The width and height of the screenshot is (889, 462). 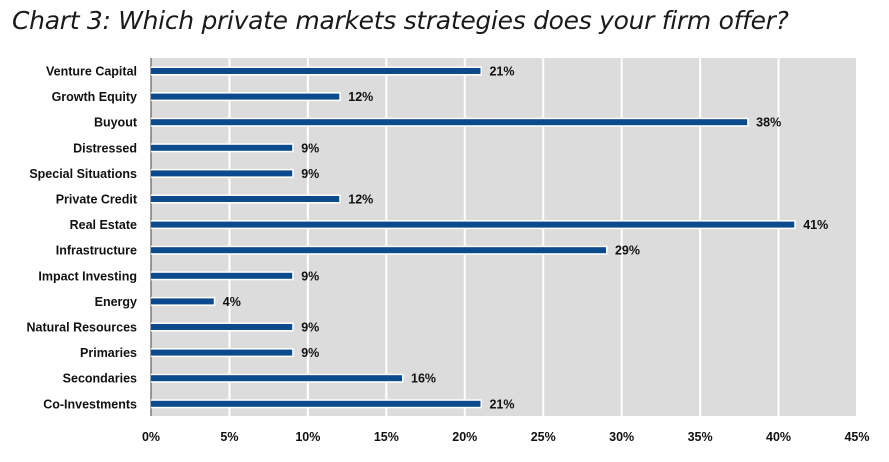 I want to click on category-label: Venture Capital, so click(x=91, y=72).